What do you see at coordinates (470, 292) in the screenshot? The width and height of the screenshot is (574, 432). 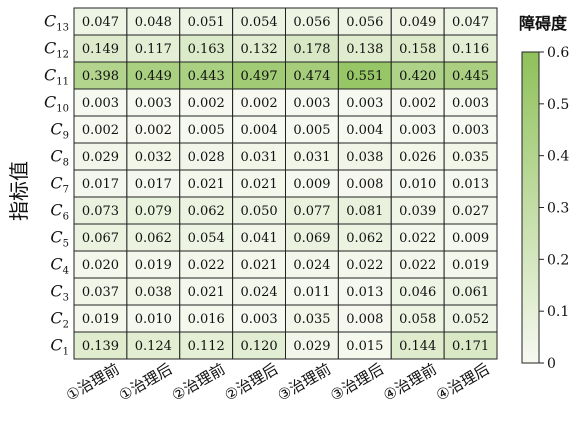 I see `cell-value-label: 0.061` at bounding box center [470, 292].